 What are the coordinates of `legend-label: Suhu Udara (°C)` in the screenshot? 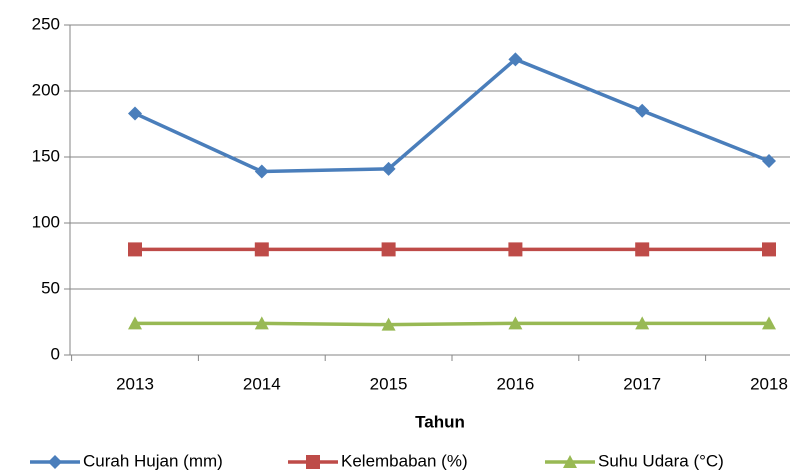 It's located at (661, 460).